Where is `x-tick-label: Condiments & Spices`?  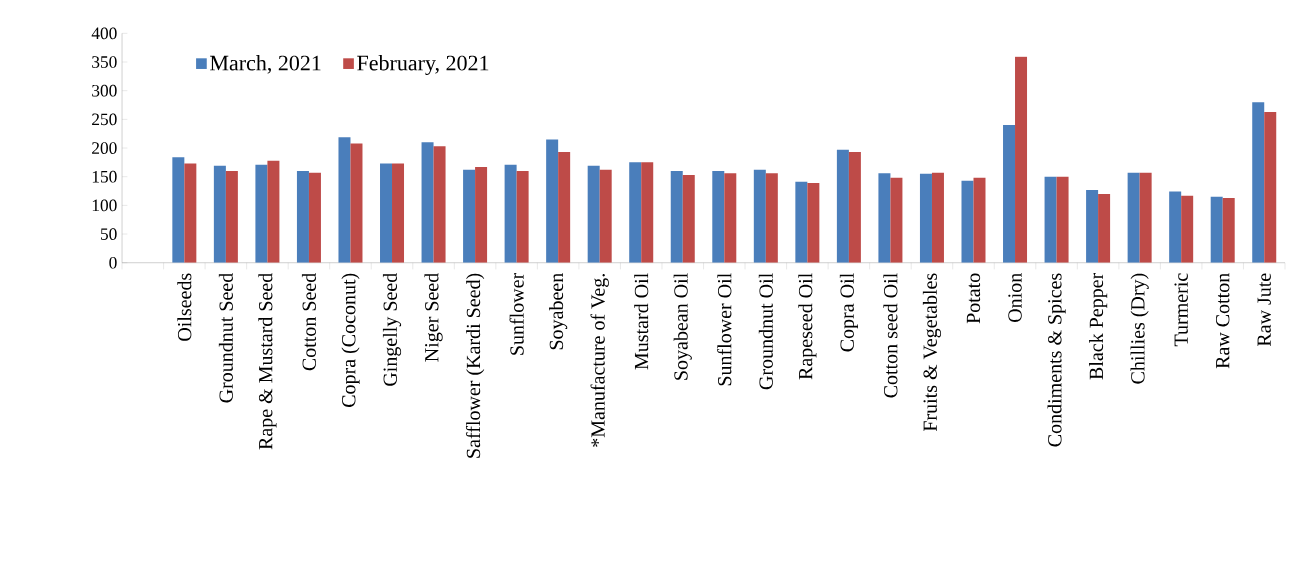 x-tick-label: Condiments & Spices is located at coordinates (1056, 360).